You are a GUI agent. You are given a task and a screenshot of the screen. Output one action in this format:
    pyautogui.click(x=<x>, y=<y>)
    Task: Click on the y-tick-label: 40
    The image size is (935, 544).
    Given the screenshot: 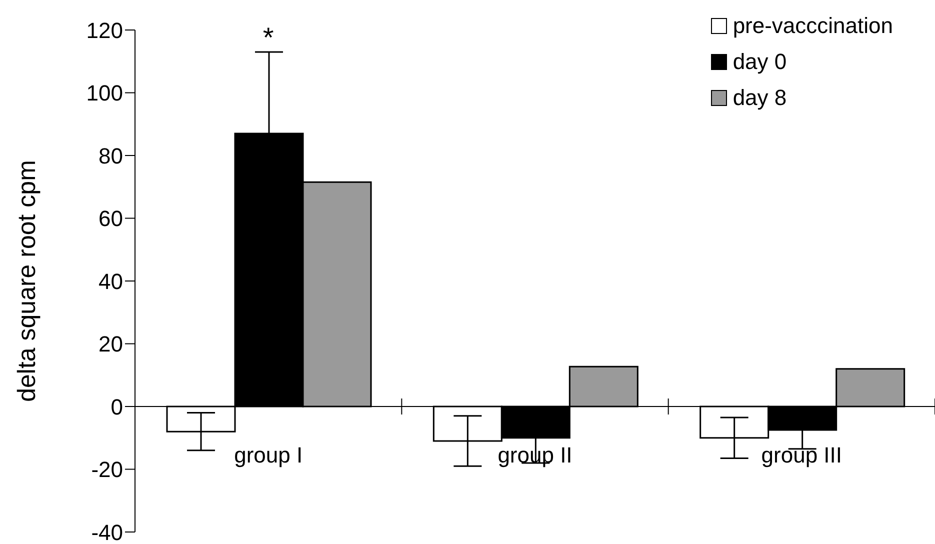 What is the action you would take?
    pyautogui.click(x=110, y=281)
    